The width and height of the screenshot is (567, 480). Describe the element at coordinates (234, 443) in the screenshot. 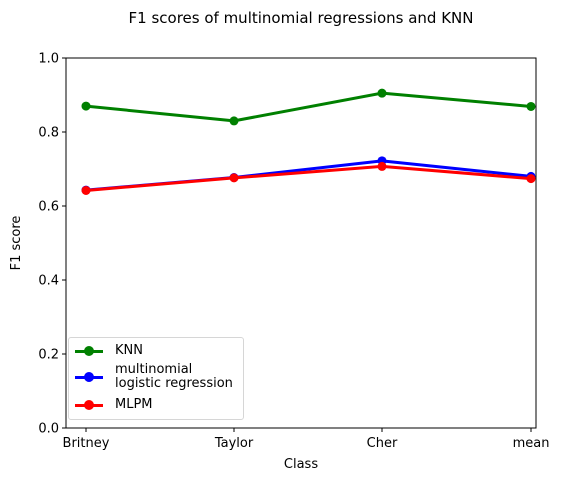

I see `x-tick-label: Taylor` at that location.